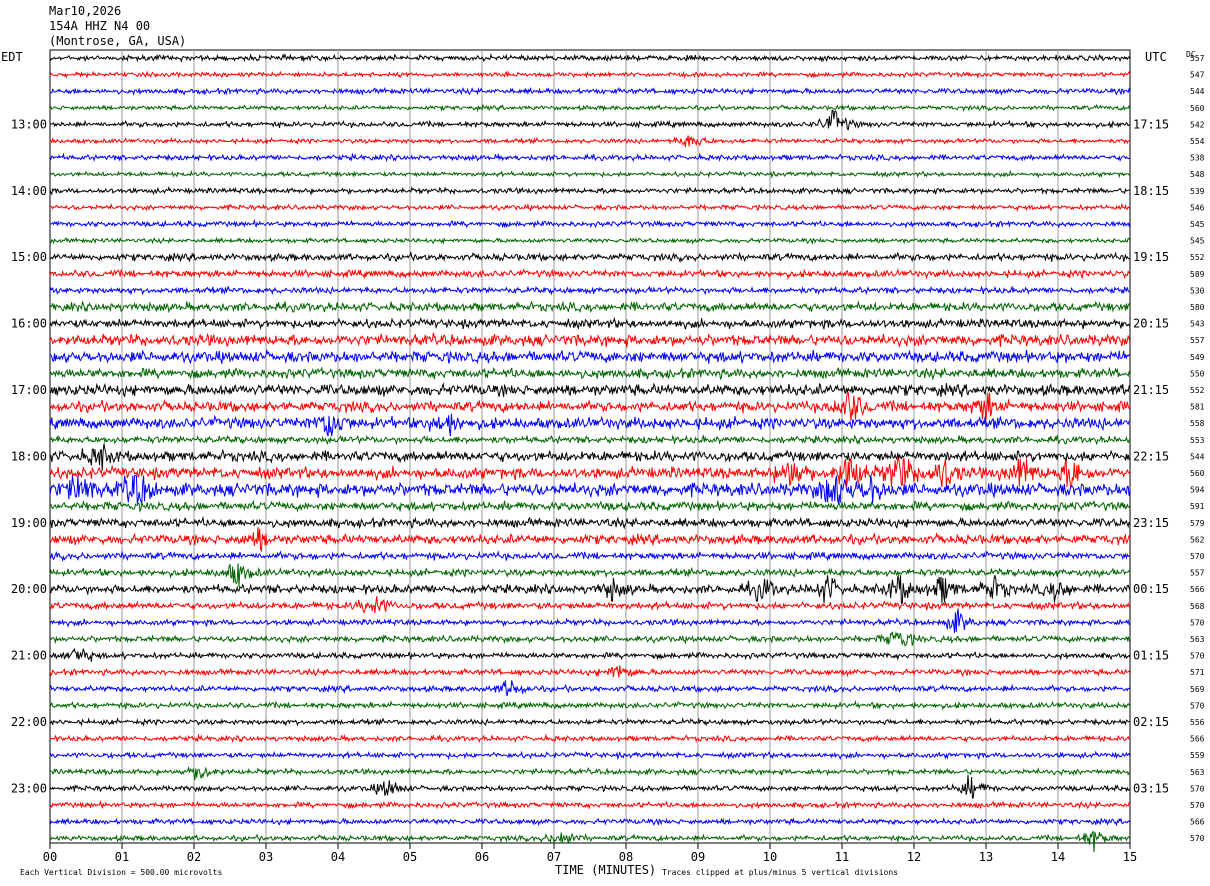  I want to click on dc-offset-value: 556, so click(1197, 722).